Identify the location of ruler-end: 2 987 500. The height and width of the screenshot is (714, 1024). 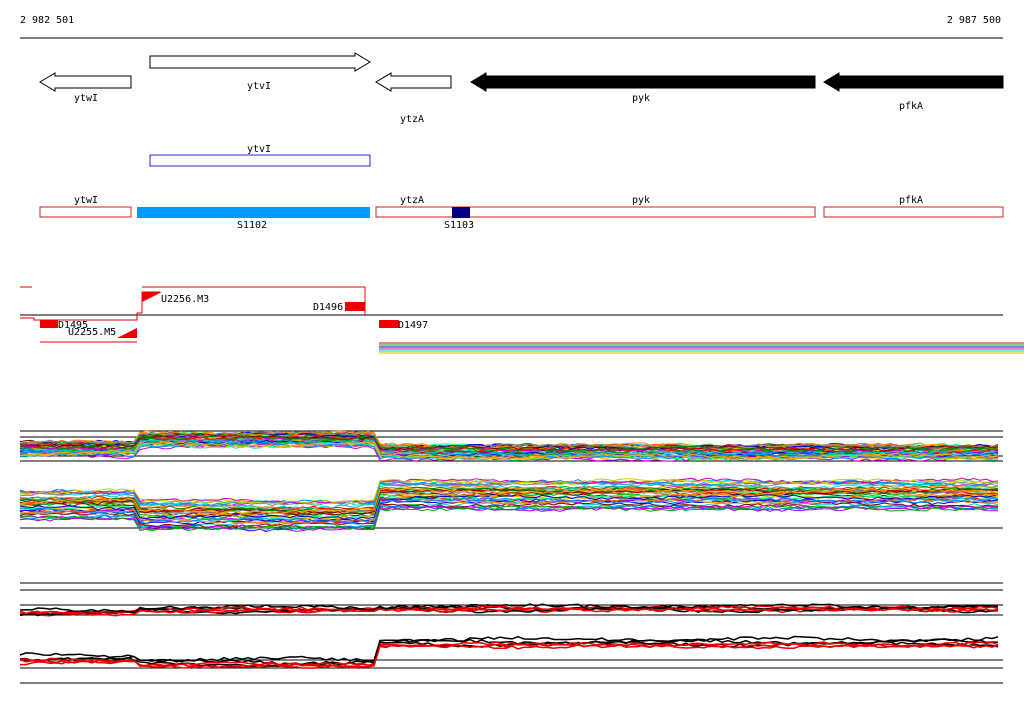
(974, 20).